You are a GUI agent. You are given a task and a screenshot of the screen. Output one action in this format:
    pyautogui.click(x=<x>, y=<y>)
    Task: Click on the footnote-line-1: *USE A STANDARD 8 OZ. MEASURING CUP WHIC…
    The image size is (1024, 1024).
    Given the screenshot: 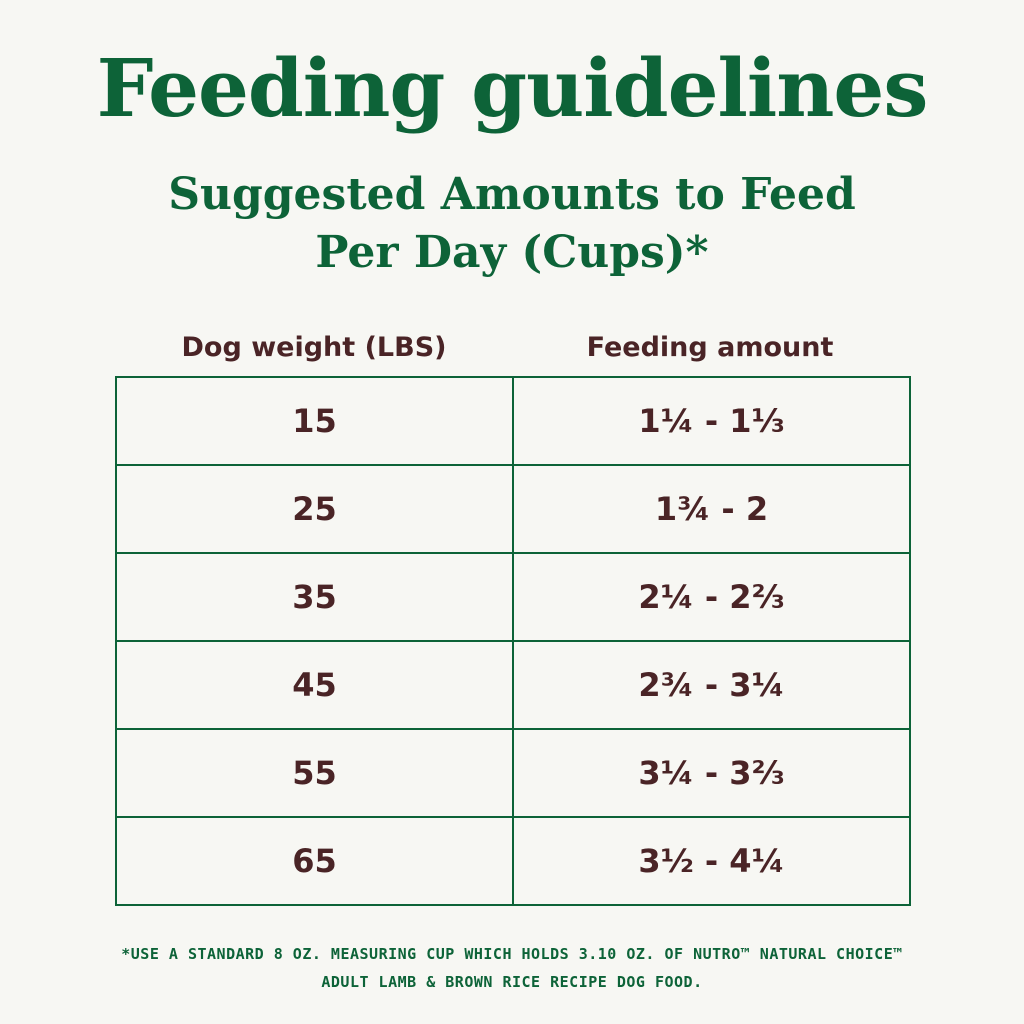 What is the action you would take?
    pyautogui.click(x=512, y=954)
    